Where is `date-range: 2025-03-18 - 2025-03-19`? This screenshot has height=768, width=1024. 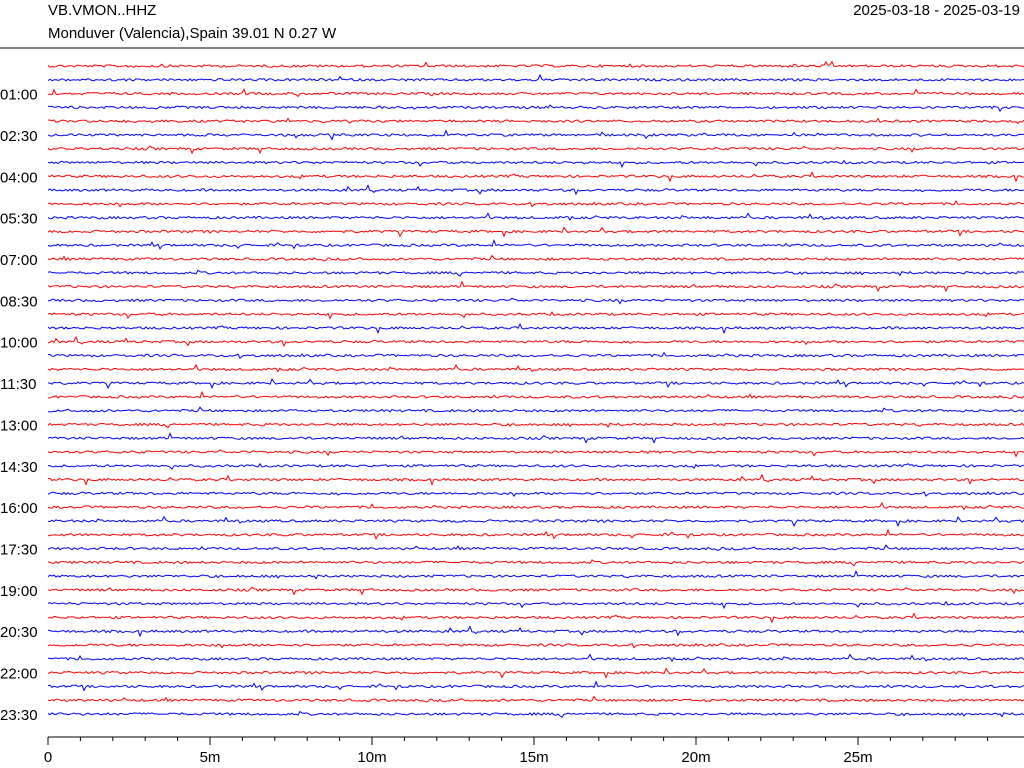
date-range: 2025-03-18 - 2025-03-19 is located at coordinates (936, 10).